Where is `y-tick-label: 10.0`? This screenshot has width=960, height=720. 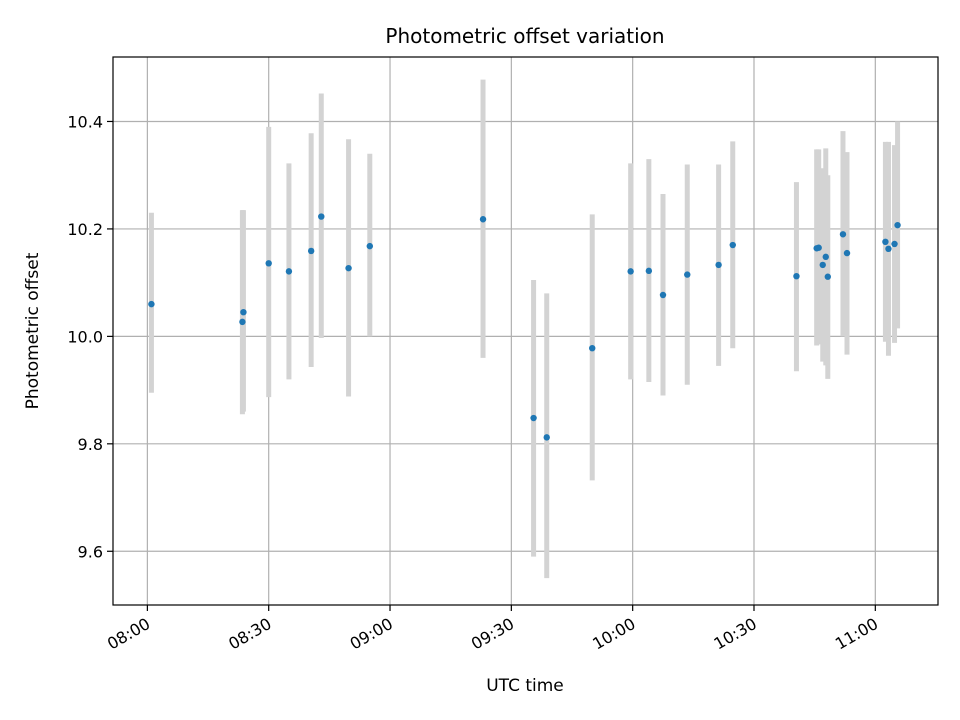 y-tick-label: 10.0 is located at coordinates (85, 336).